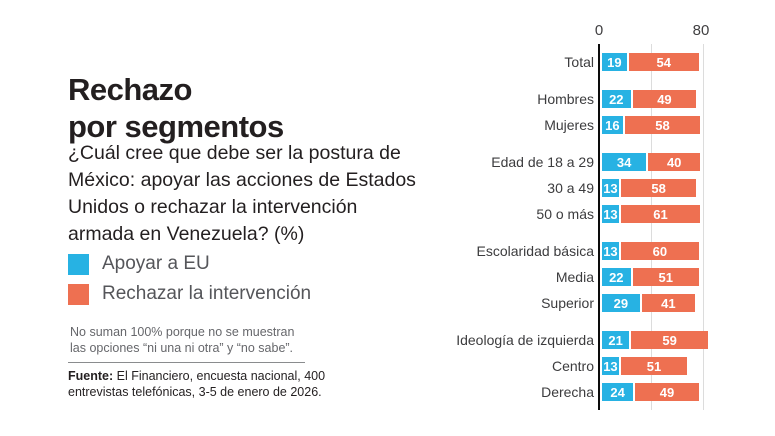 This screenshot has height=436, width=775. I want to click on bar-segment-apoyar: 19, so click(614, 62).